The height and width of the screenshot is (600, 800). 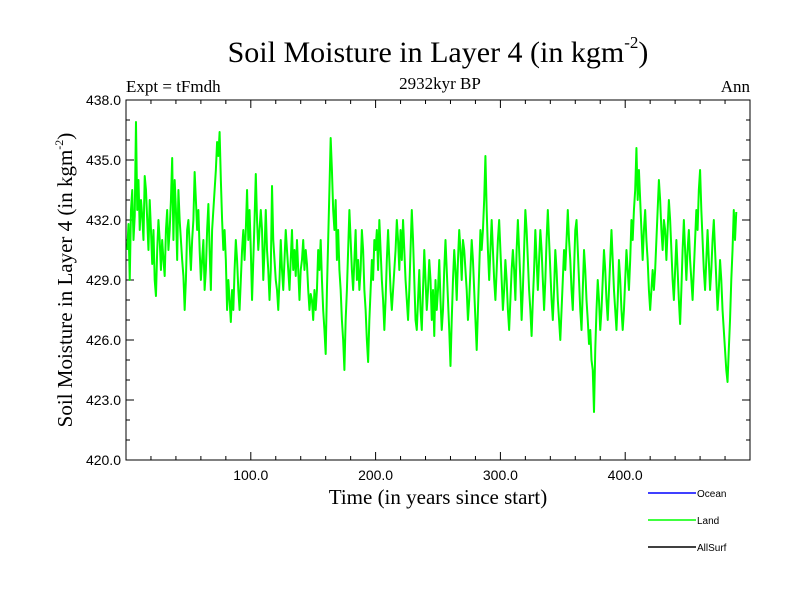 I want to click on subtitle-period: 2932kyr BP, so click(x=440, y=83).